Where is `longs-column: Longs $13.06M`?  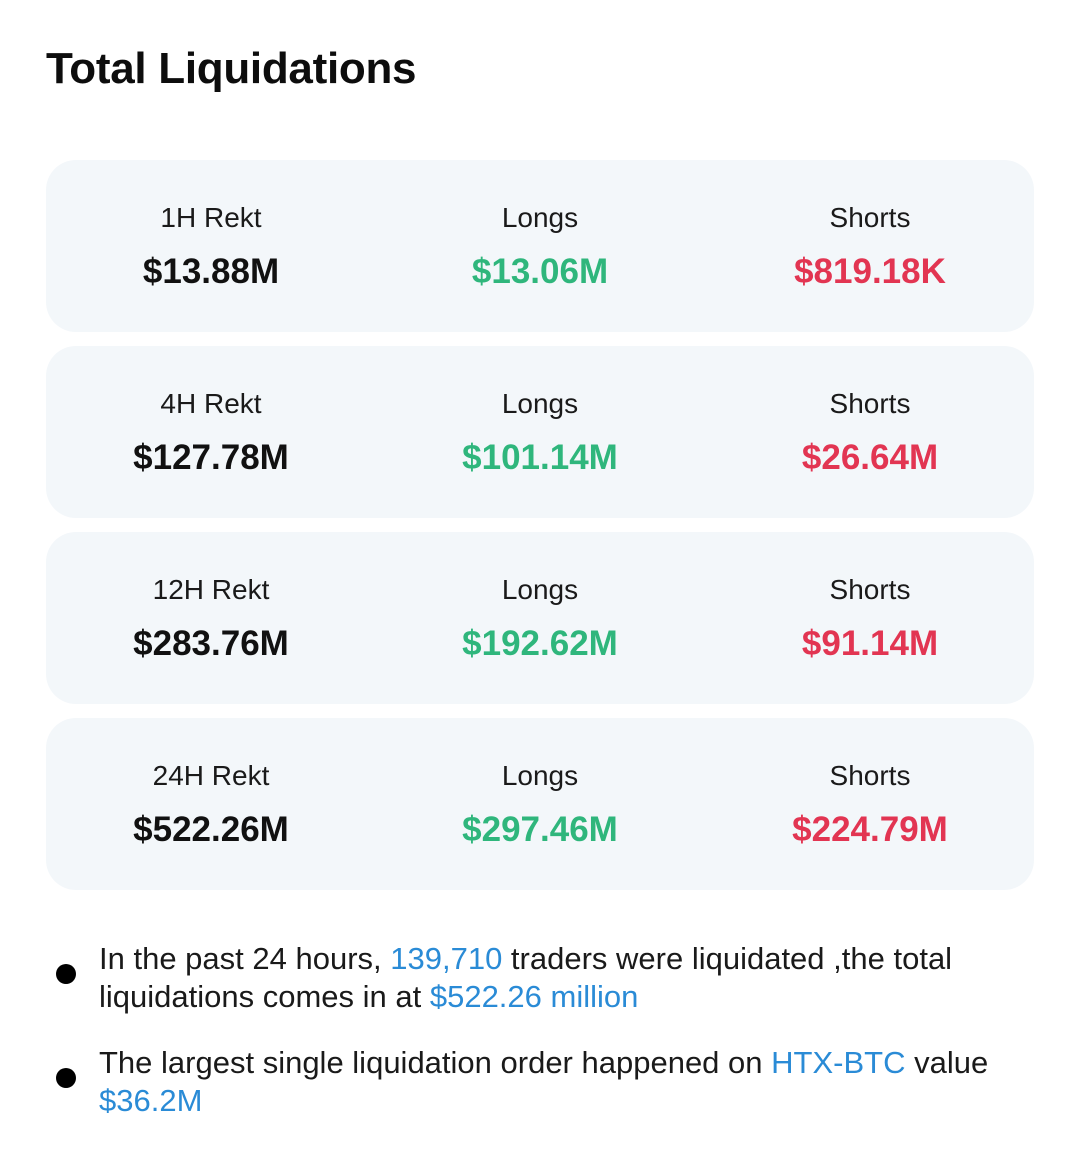
longs-column: Longs $13.06M is located at coordinates (540, 246).